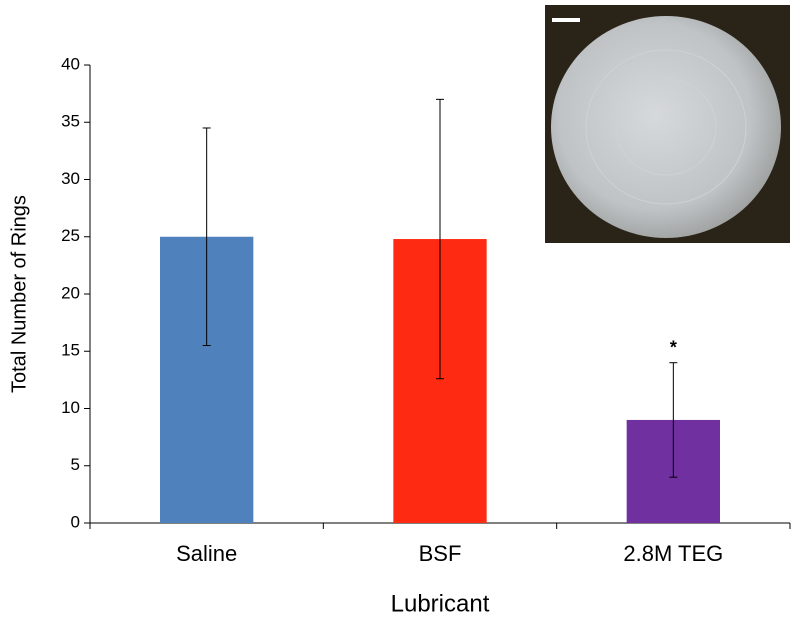 This screenshot has width=800, height=624. What do you see at coordinates (70, 121) in the screenshot?
I see `y-tick-label: 35` at bounding box center [70, 121].